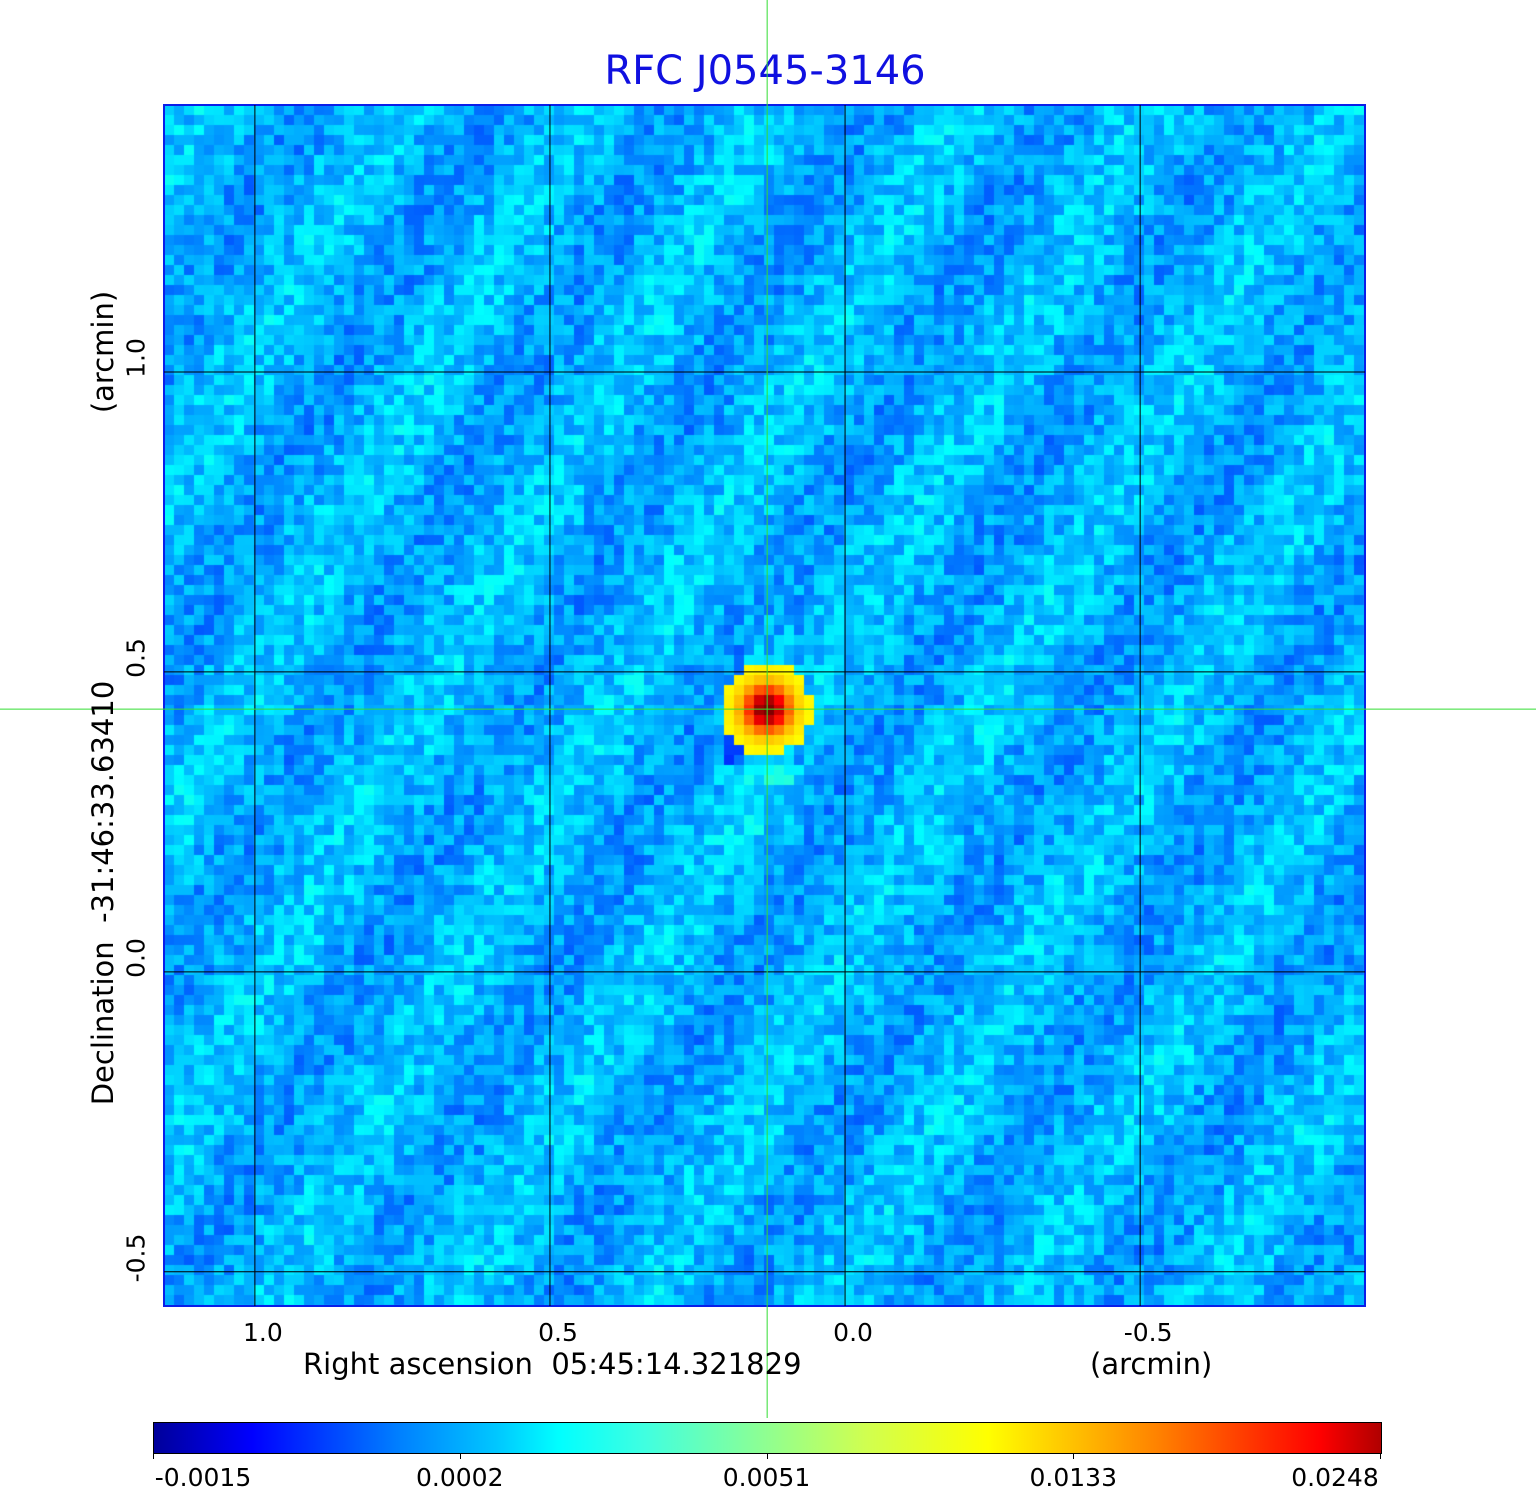  I want to click on x-tick-label: -0.5, so click(1148, 1332).